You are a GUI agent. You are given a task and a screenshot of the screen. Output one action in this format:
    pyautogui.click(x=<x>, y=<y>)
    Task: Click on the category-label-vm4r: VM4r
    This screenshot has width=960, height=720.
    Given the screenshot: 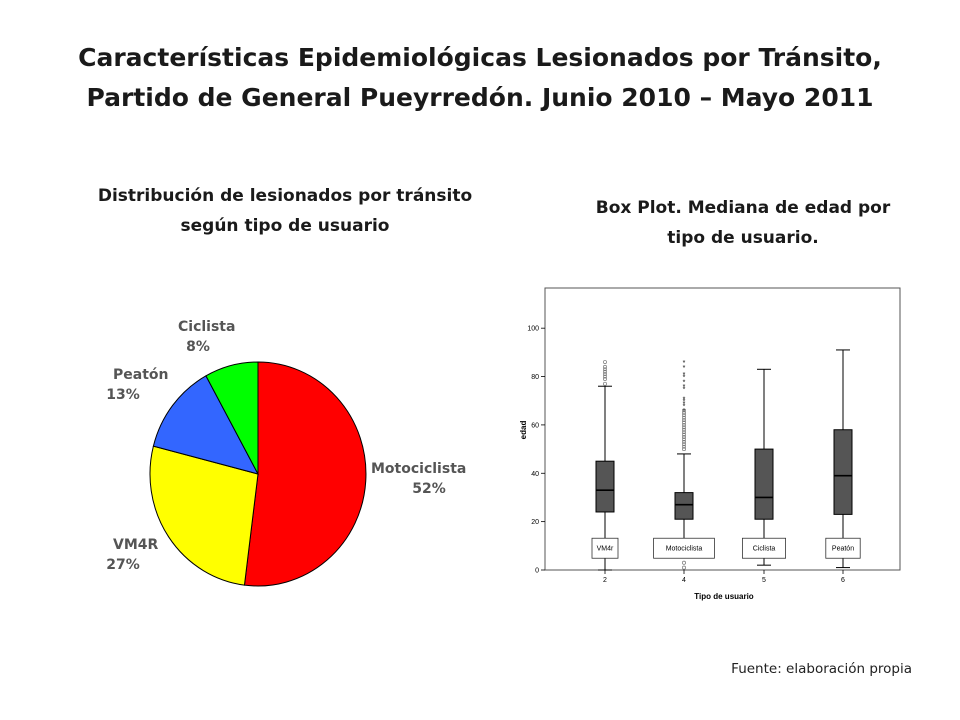 What is the action you would take?
    pyautogui.click(x=605, y=549)
    